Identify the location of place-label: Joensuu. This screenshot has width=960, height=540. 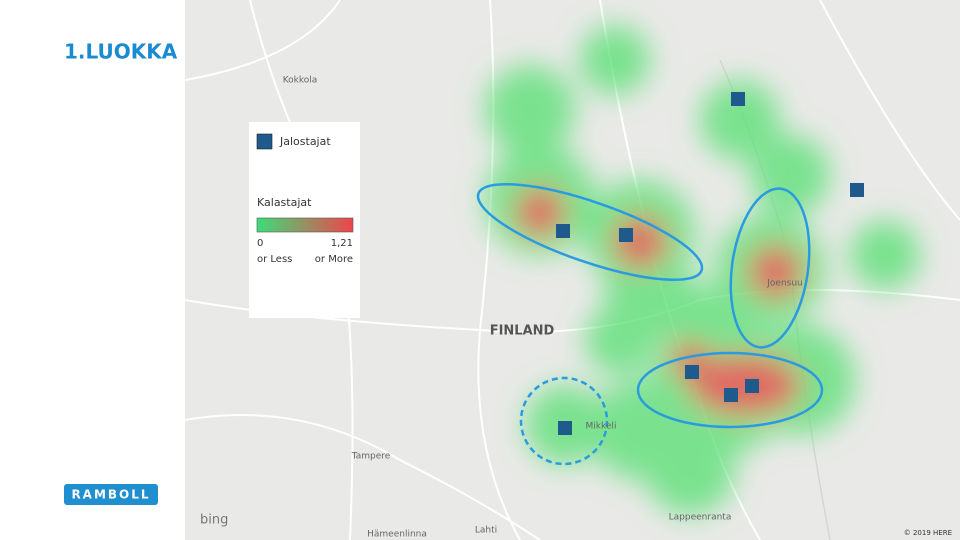
(784, 284).